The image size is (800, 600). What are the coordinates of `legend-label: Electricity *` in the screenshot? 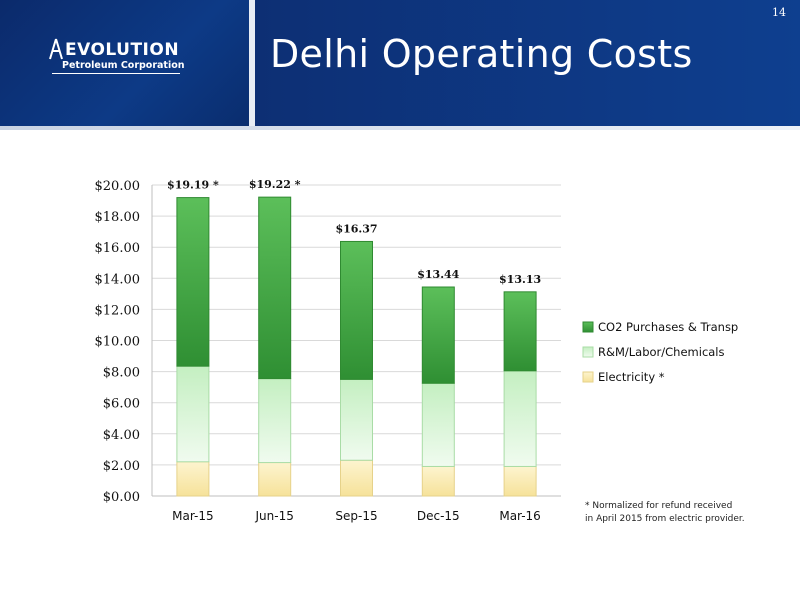 It's located at (631, 377).